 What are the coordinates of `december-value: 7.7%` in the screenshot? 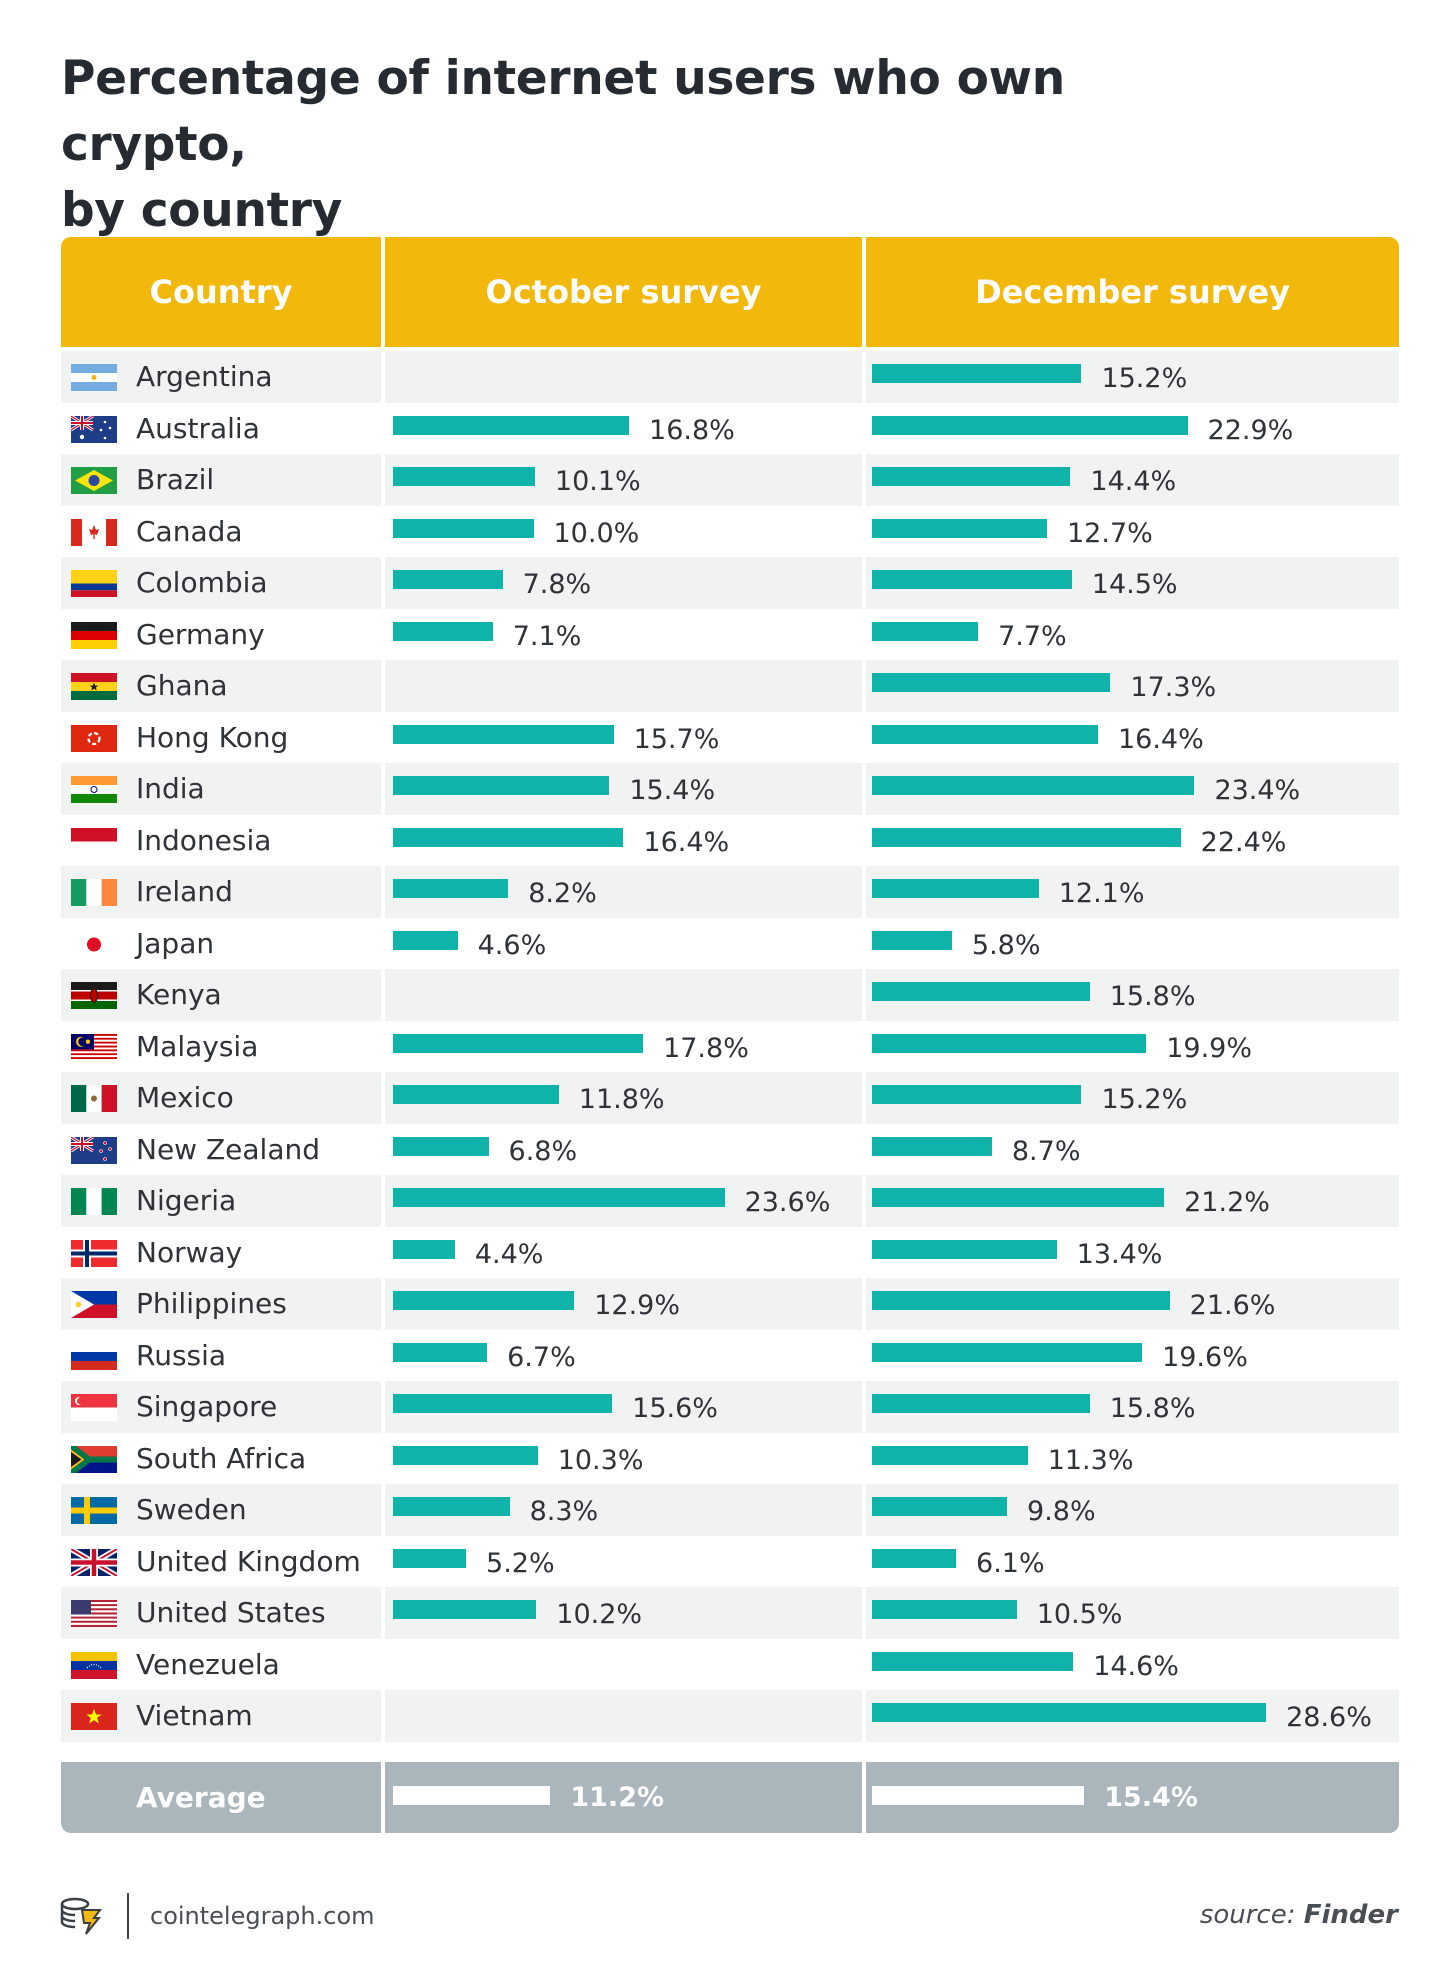 It's located at (1032, 636).